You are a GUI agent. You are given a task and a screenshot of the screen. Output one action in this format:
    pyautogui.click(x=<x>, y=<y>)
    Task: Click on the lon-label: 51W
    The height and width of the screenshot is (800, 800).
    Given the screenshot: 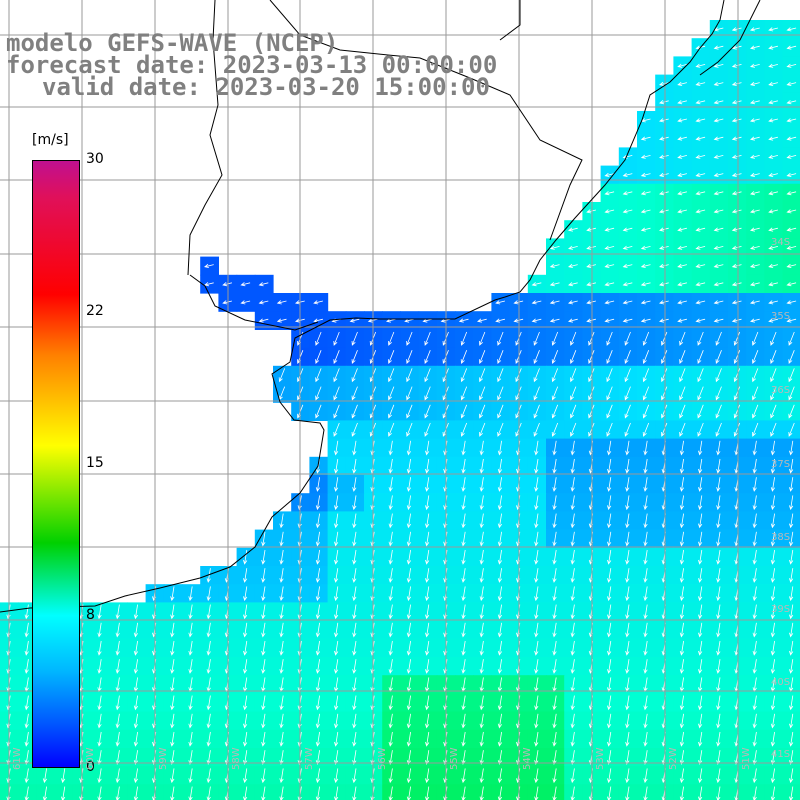 What is the action you would take?
    pyautogui.click(x=746, y=758)
    